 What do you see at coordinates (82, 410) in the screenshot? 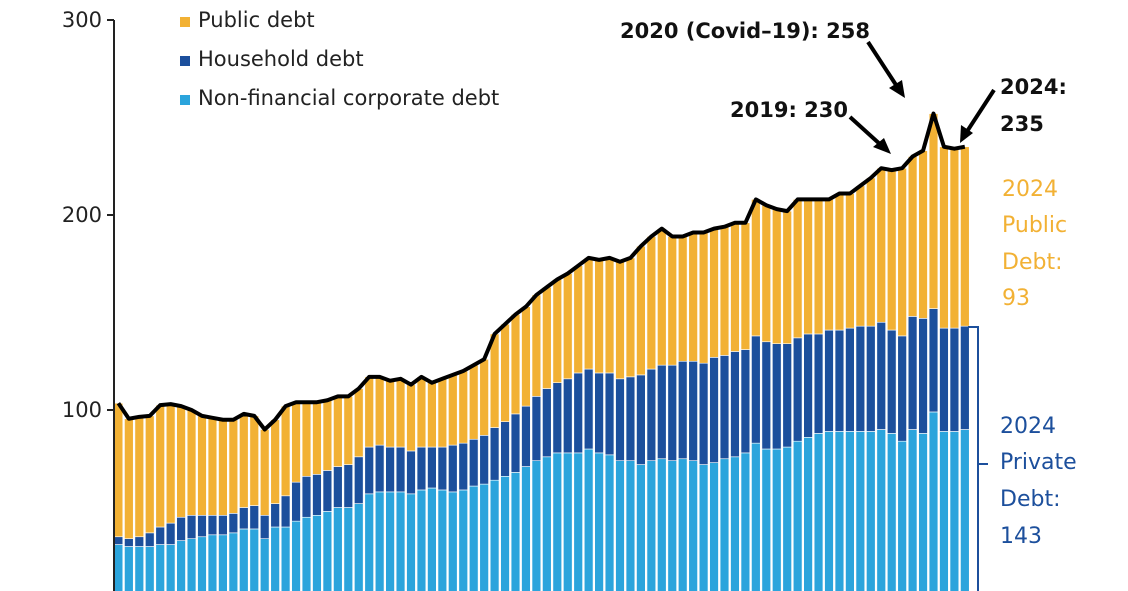
I see `y-tick-label-100: 100` at bounding box center [82, 410].